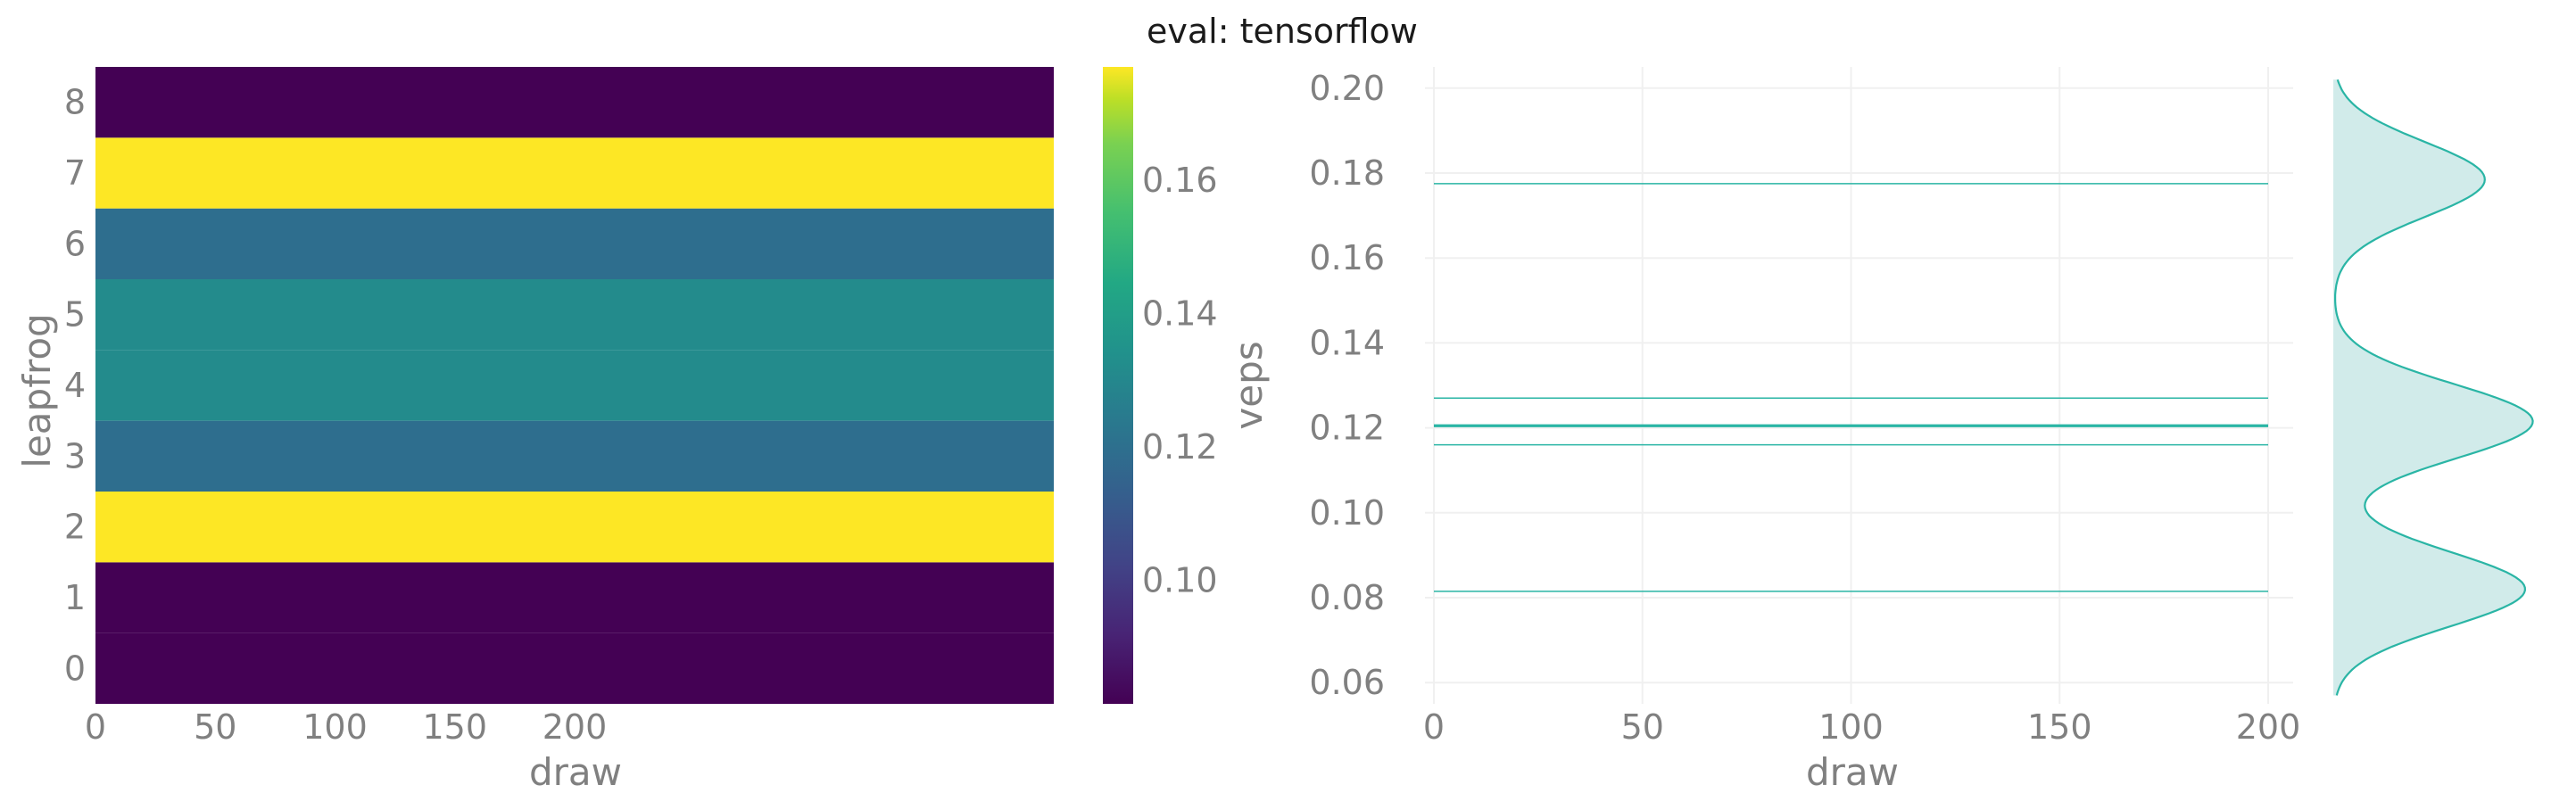  I want to click on heatmap-y-tick: 6, so click(75, 243).